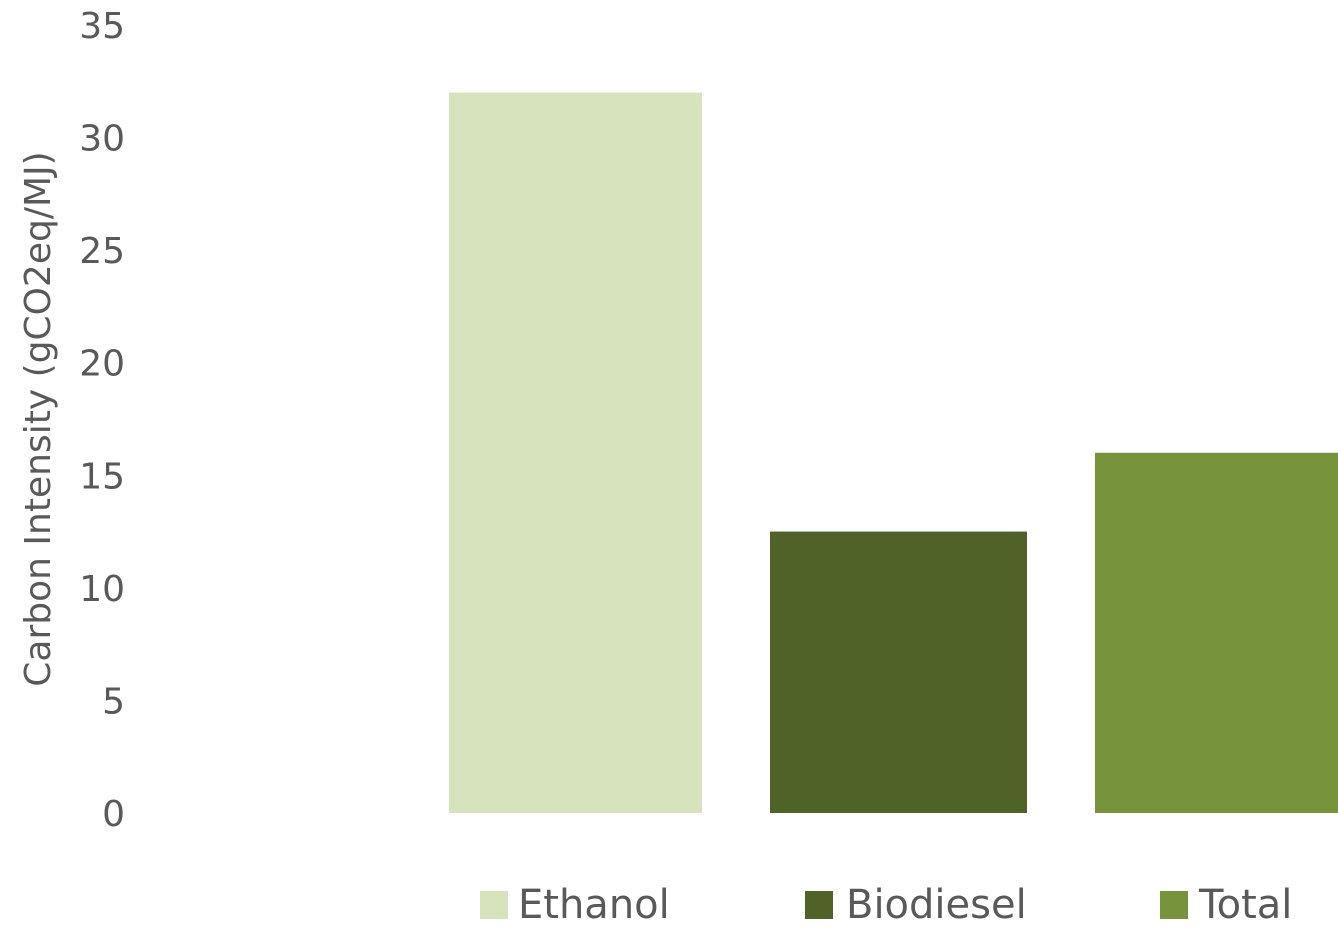 This screenshot has width=1338, height=928. What do you see at coordinates (38, 418) in the screenshot?
I see `y-axis-title: Carbon Intensity (gCO2eq/MJ)` at bounding box center [38, 418].